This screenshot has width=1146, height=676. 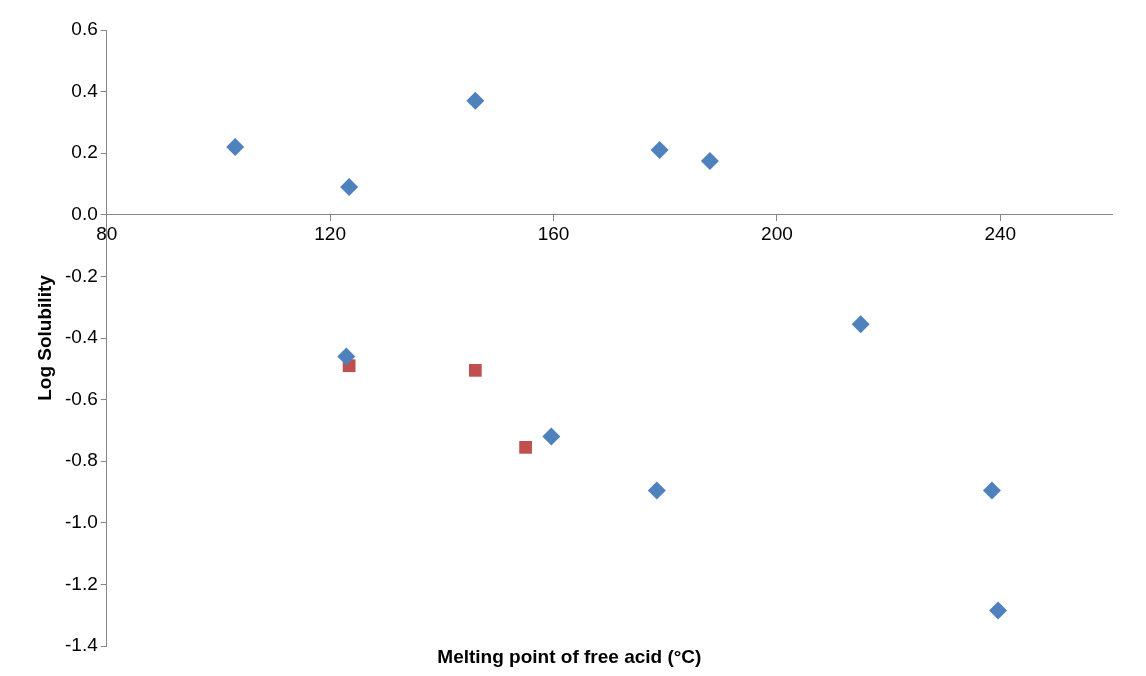 What do you see at coordinates (84, 29) in the screenshot?
I see `y-tick-label: 0.6` at bounding box center [84, 29].